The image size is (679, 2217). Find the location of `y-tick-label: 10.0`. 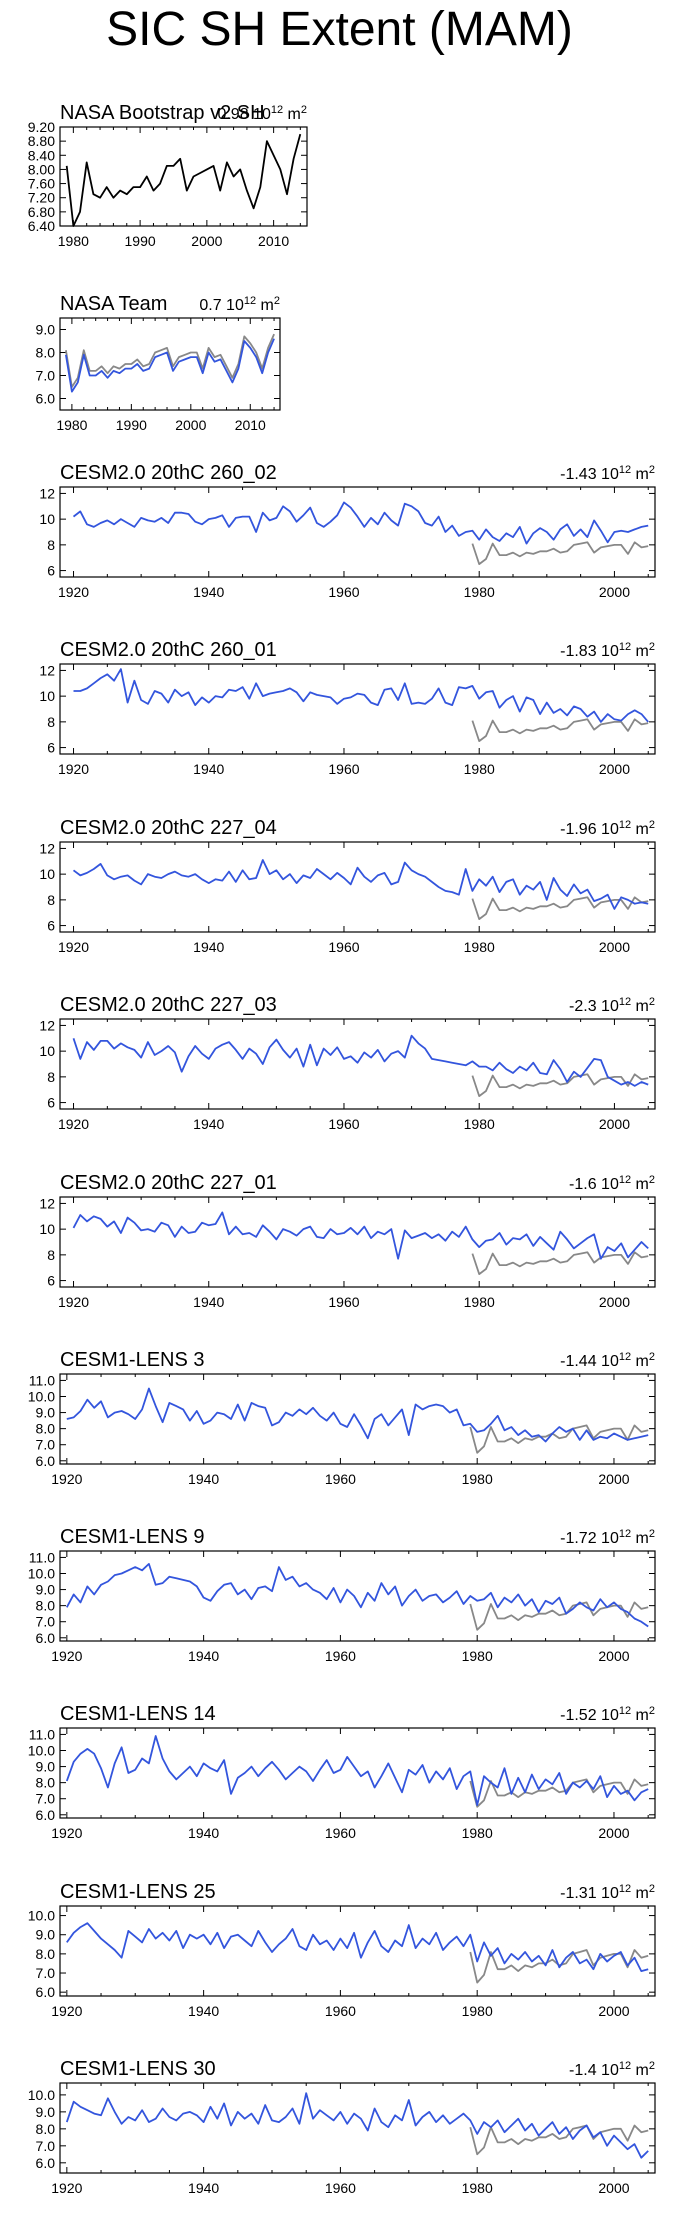

y-tick-label: 10.0 is located at coordinates (41, 1916).